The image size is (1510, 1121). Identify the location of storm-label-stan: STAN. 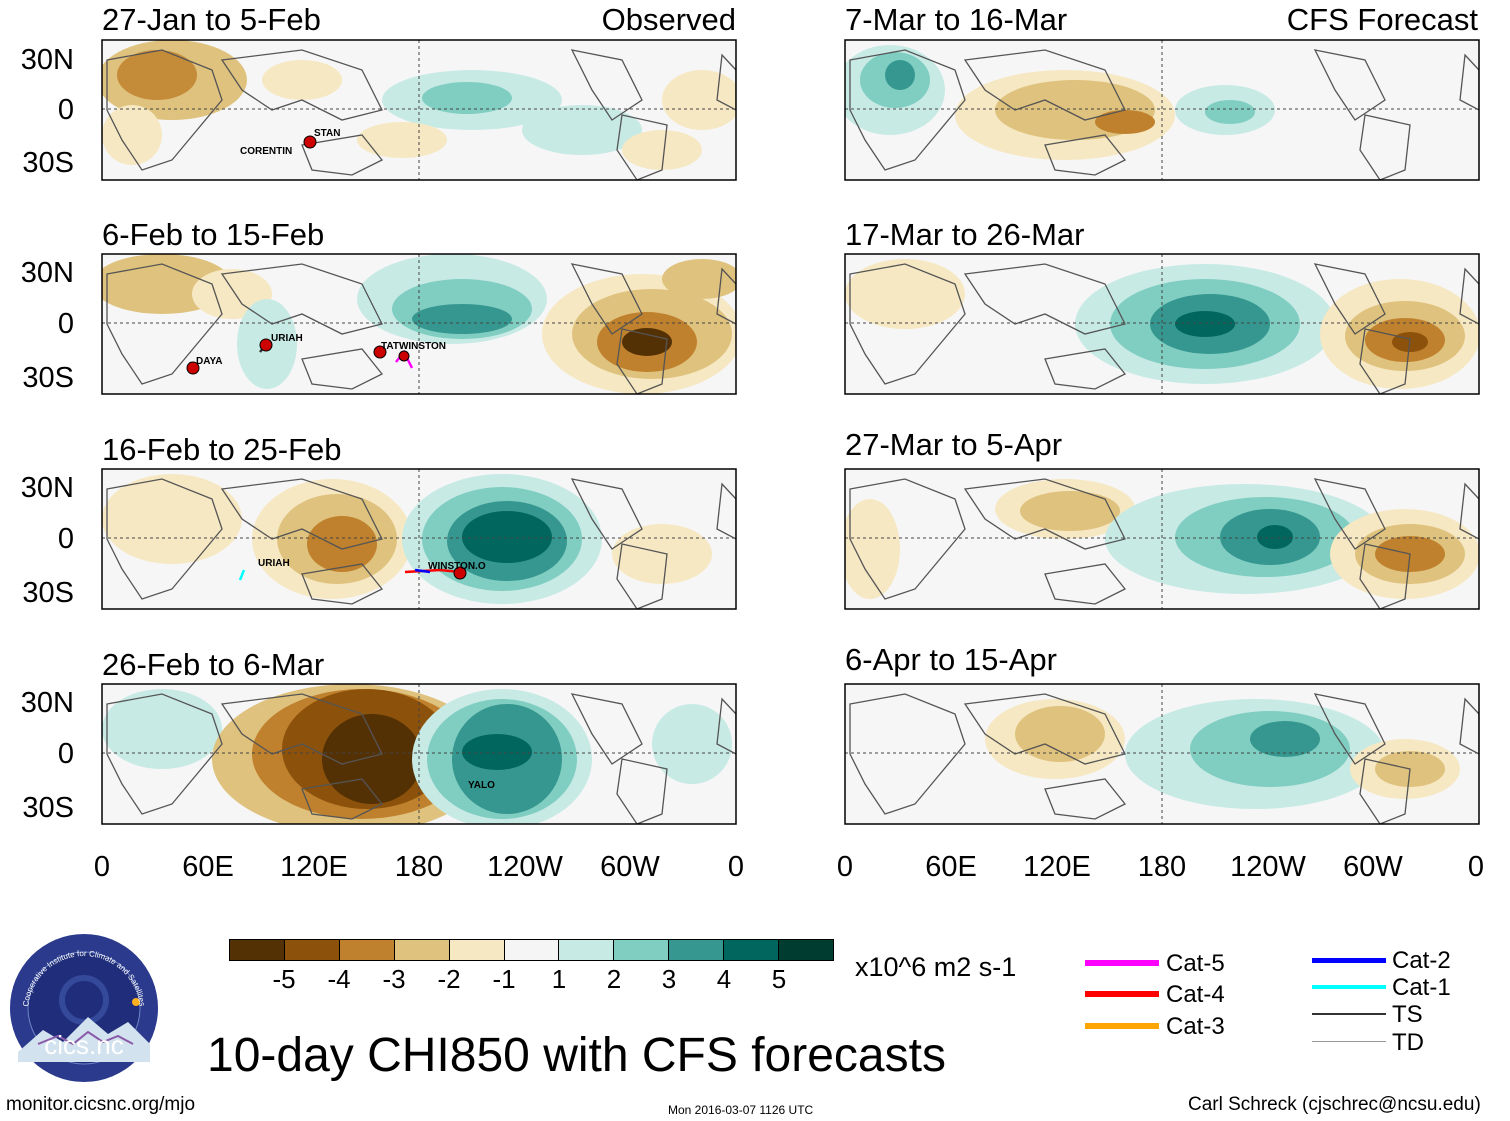
(327, 133).